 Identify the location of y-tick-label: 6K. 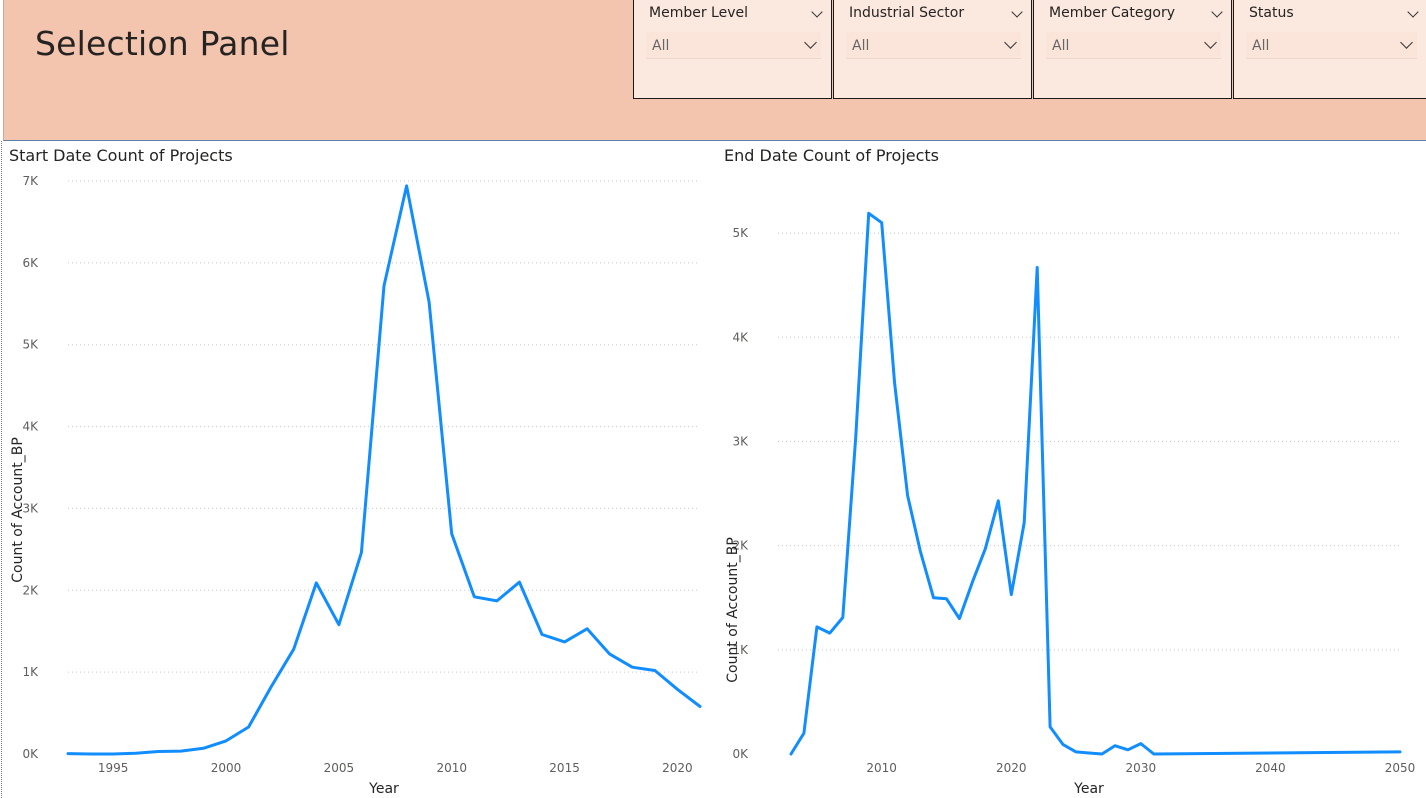
(30, 263).